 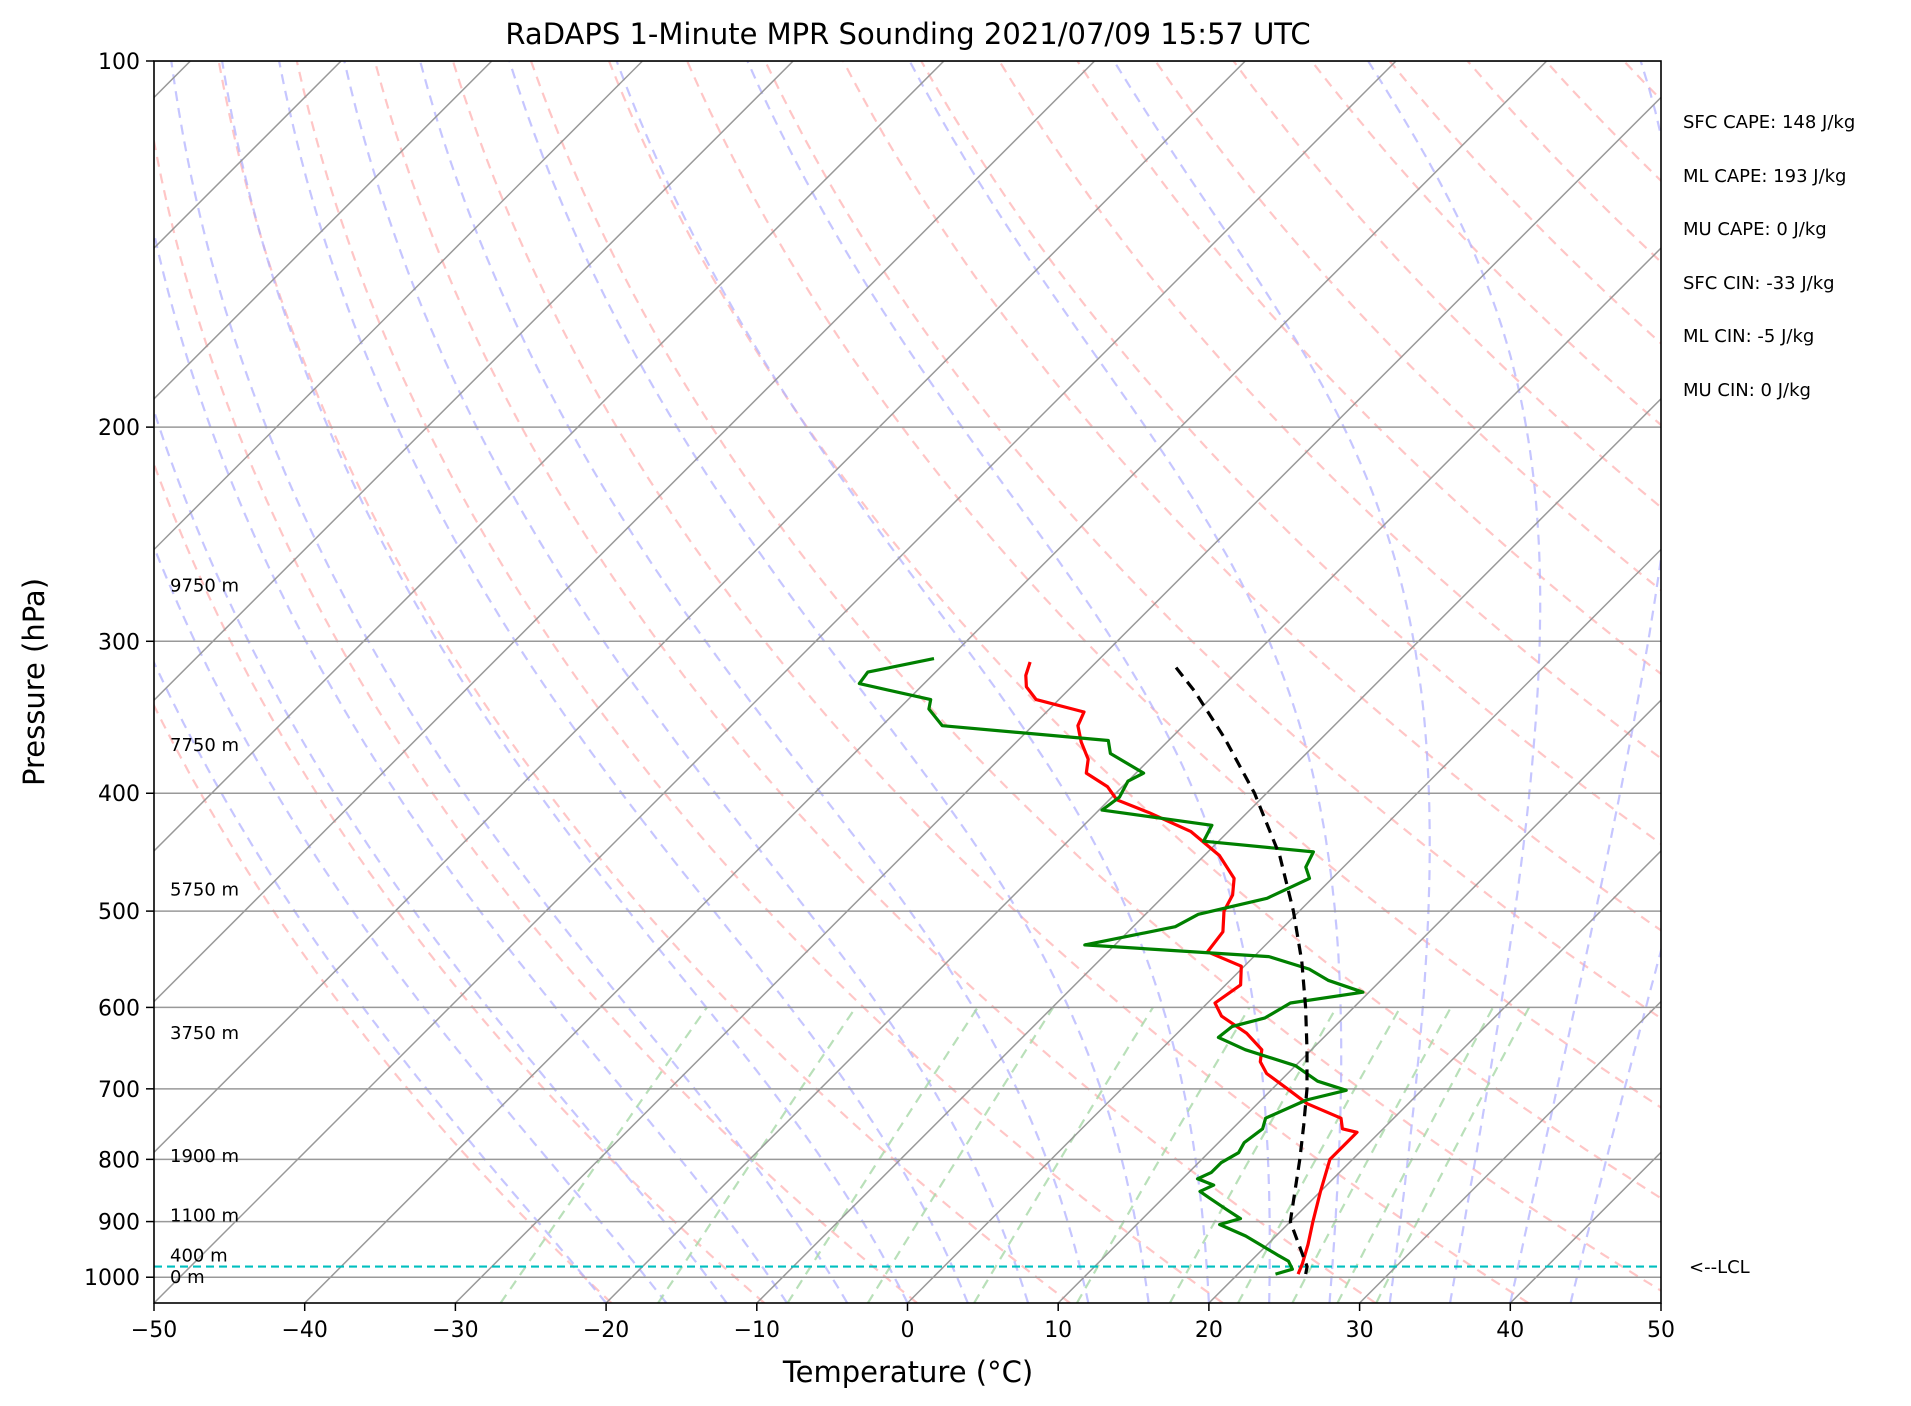 I want to click on temperature-line, so click(x=1191, y=968).